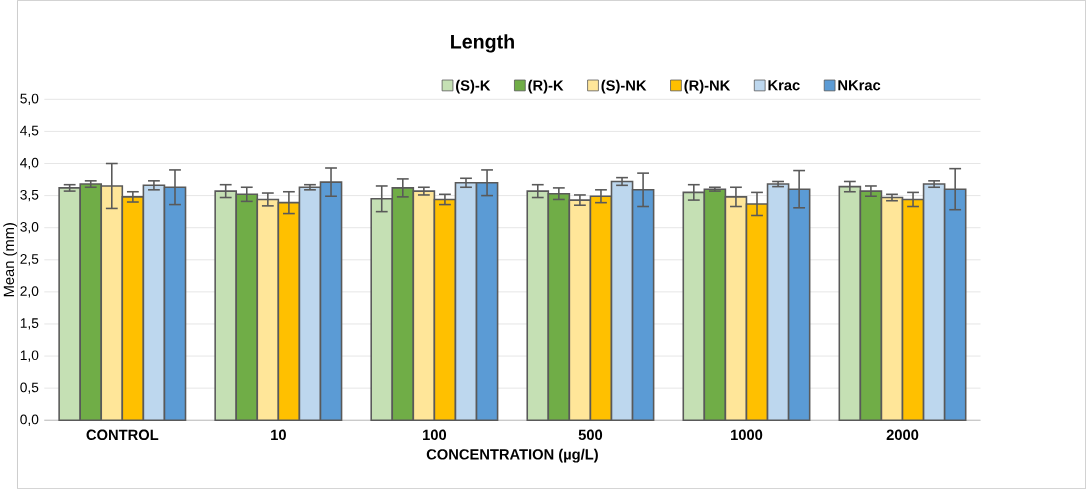 The height and width of the screenshot is (489, 1086). Describe the element at coordinates (624, 86) in the screenshot. I see `legend-label: (S)-NK` at that location.